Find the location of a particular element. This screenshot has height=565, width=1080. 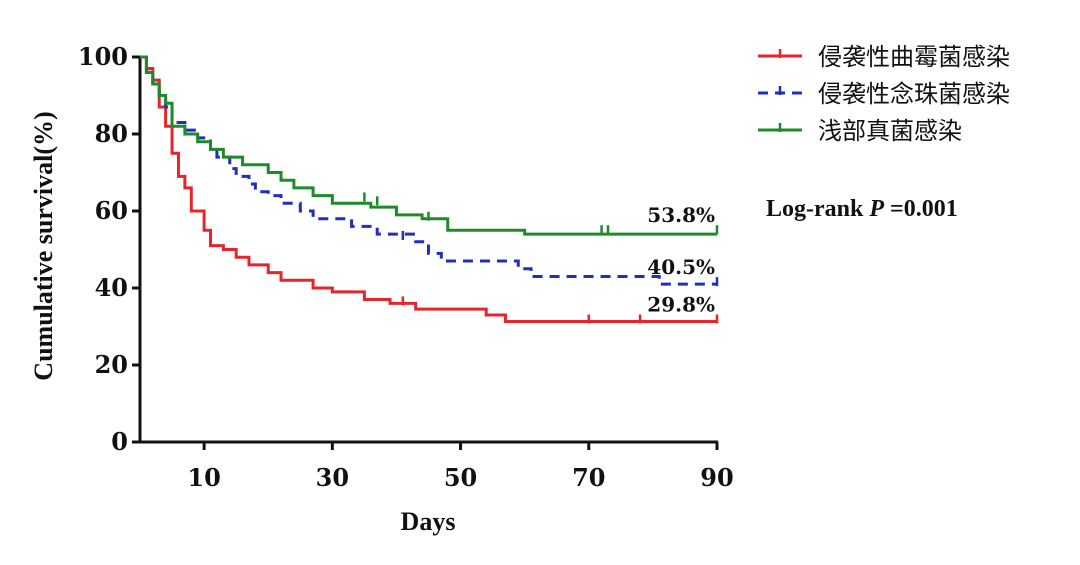

legend-label: 侵袭性曲霉菌感染 is located at coordinates (914, 57).